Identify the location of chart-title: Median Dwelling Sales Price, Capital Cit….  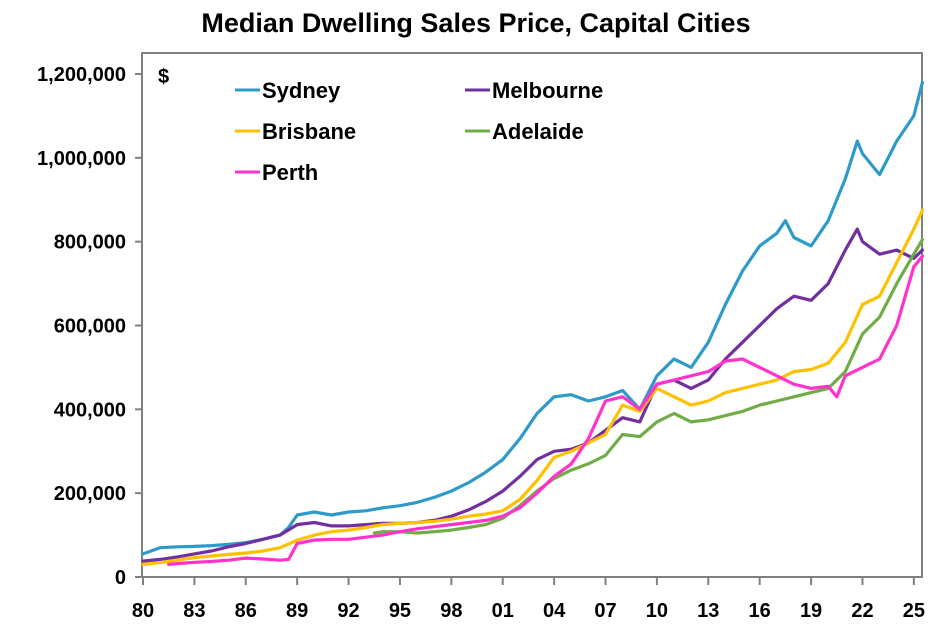
(475, 23).